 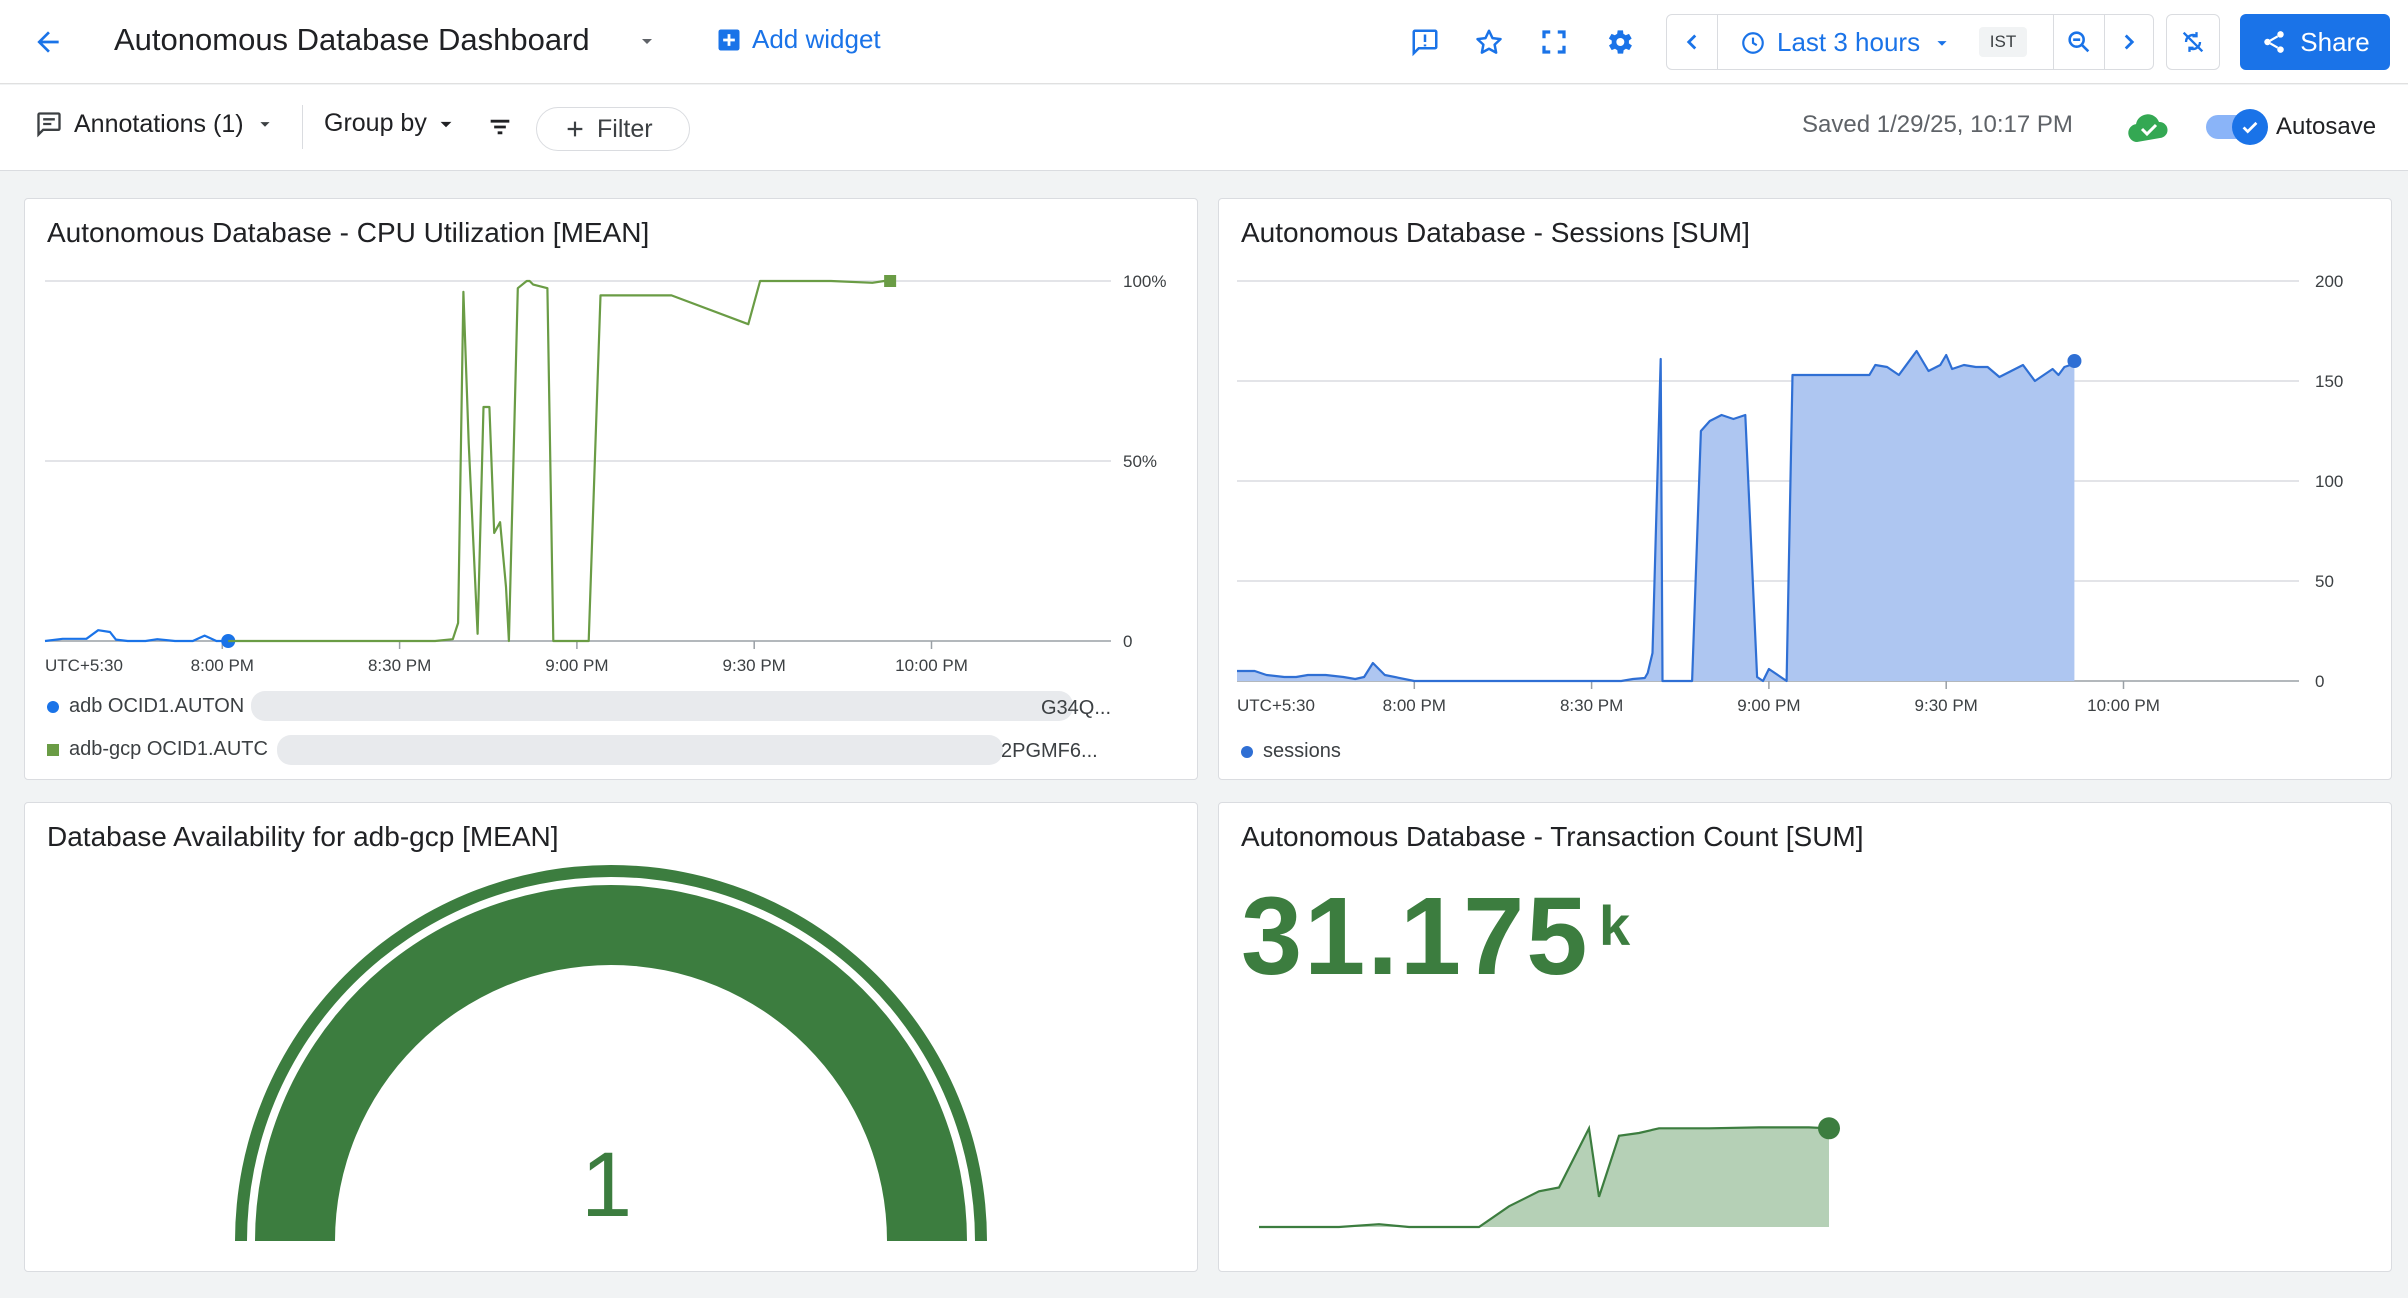 What do you see at coordinates (1144, 281) in the screenshot?
I see `y-tick-label: 100%` at bounding box center [1144, 281].